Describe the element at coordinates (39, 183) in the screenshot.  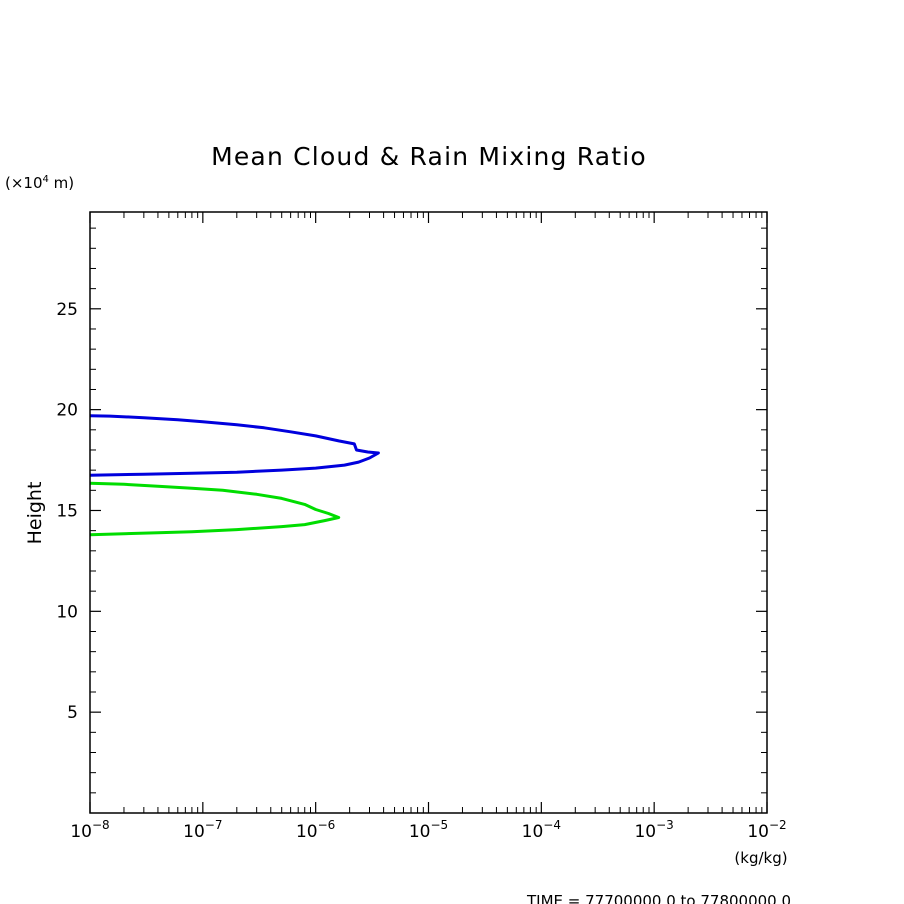
I see `y-unit-label: (×104 m)` at that location.